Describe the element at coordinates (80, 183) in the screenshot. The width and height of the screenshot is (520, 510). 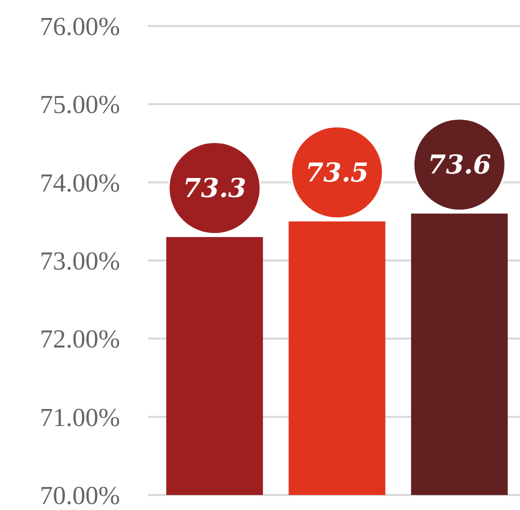
I see `y-tick-label: 74.00%` at that location.